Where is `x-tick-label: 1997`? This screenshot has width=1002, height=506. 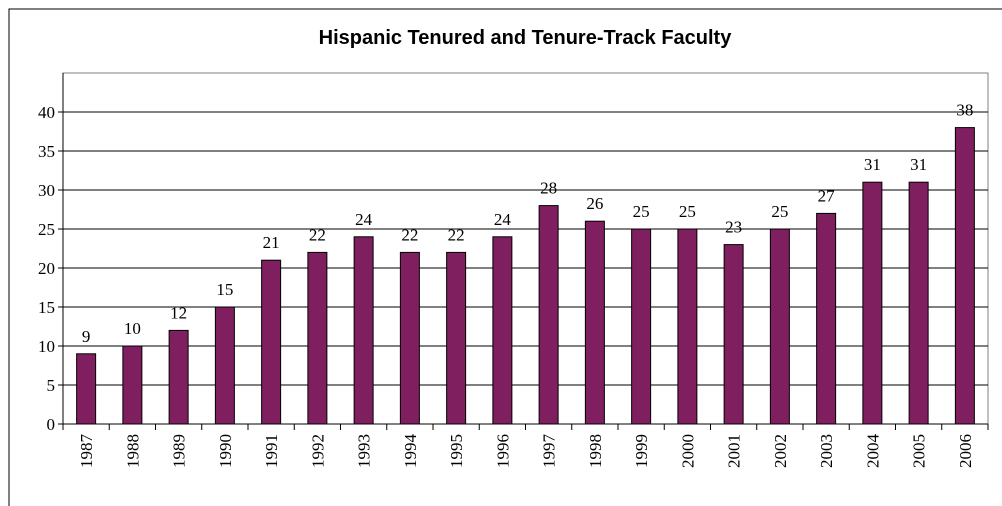 x-tick-label: 1997 is located at coordinates (549, 451).